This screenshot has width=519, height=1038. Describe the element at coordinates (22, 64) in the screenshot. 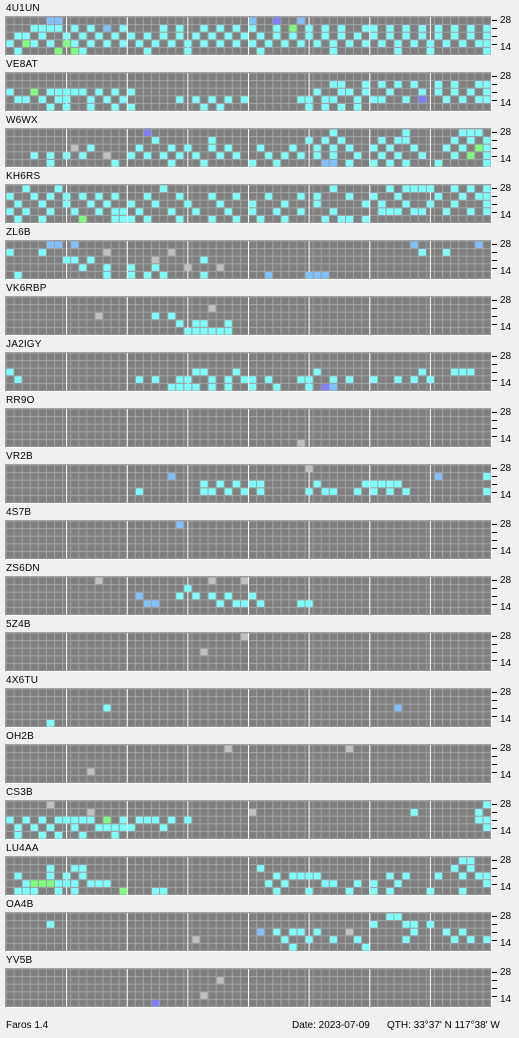

I see `beacon-callsign: VE8AT` at that location.